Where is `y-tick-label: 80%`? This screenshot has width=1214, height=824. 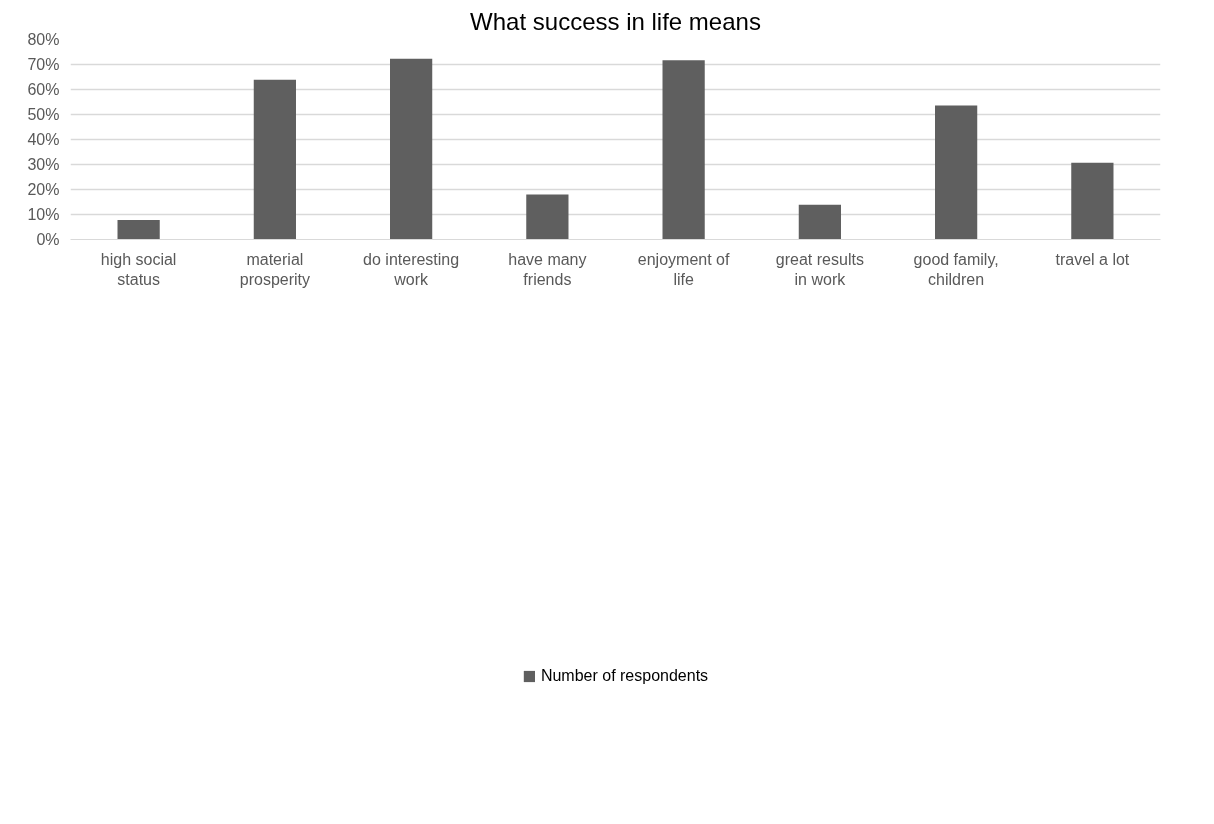
y-tick-label: 80% is located at coordinates (43, 39).